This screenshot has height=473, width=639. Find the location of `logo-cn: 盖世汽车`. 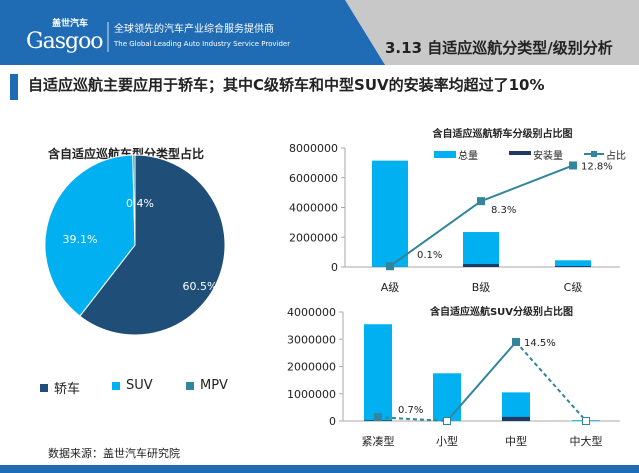

logo-cn: 盖世汽车 is located at coordinates (70, 24).